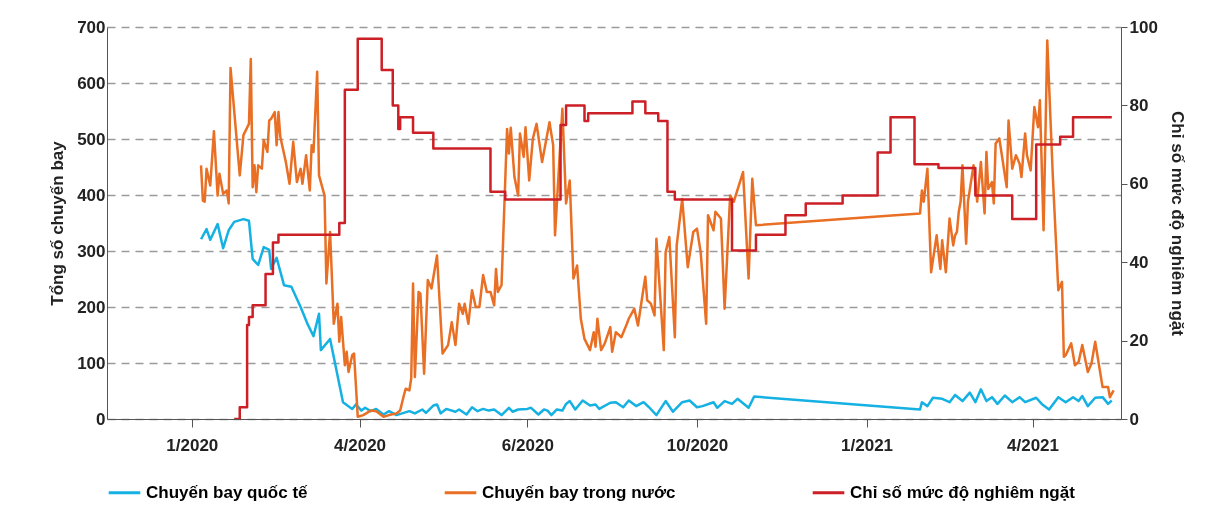  I want to click on y2-tick-label: 60, so click(1139, 184).